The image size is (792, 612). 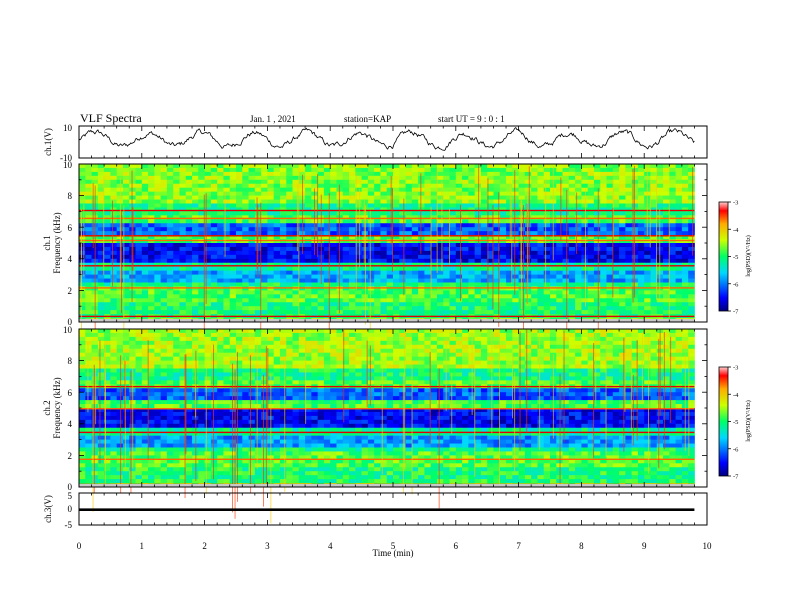 I want to click on ch1-waveform-ylabel: ch.1(V), so click(x=48, y=142).